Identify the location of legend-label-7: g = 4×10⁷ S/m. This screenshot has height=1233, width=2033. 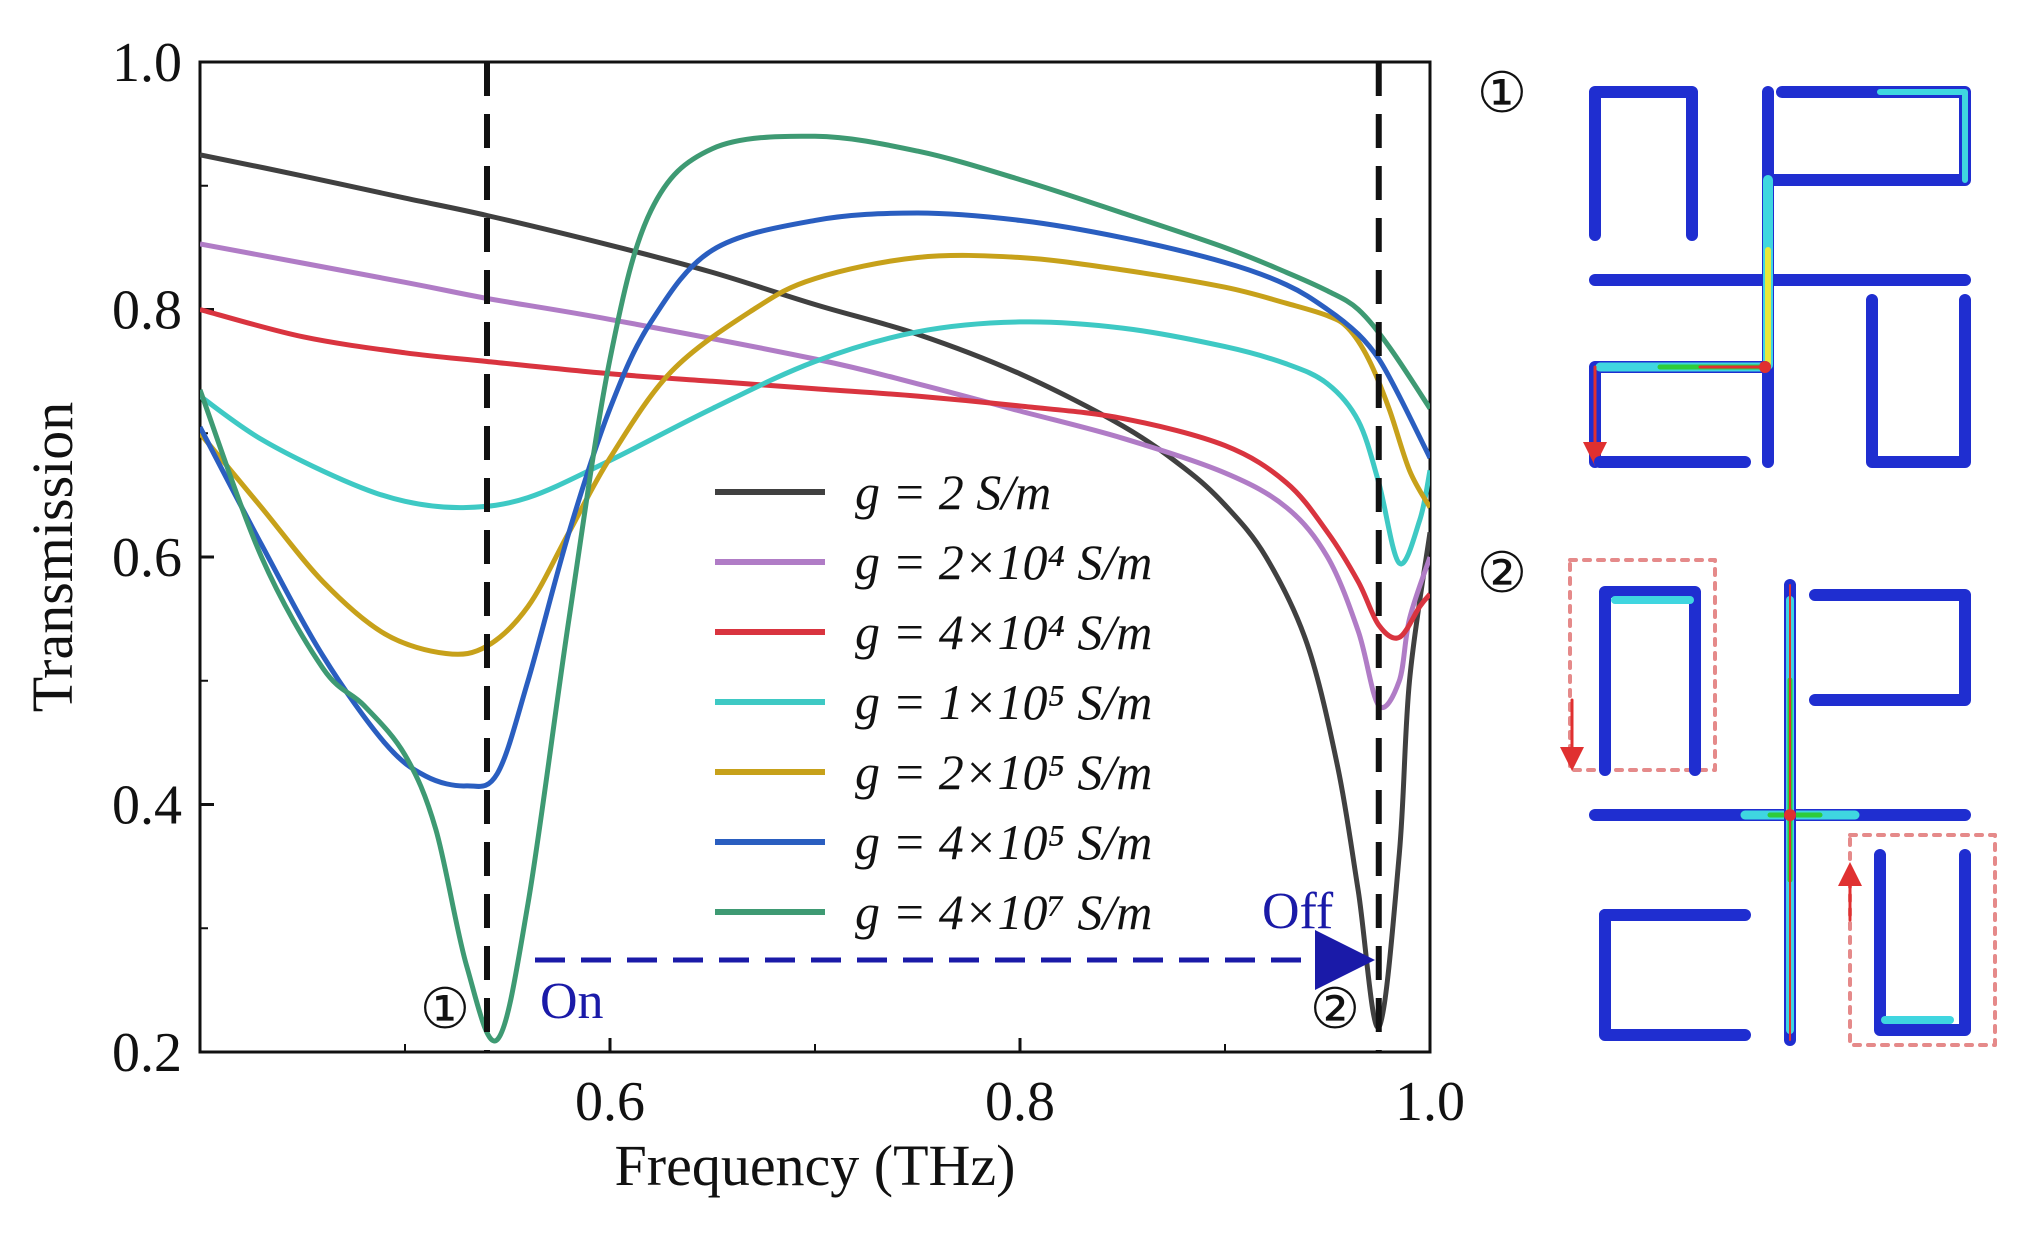
(1003, 912).